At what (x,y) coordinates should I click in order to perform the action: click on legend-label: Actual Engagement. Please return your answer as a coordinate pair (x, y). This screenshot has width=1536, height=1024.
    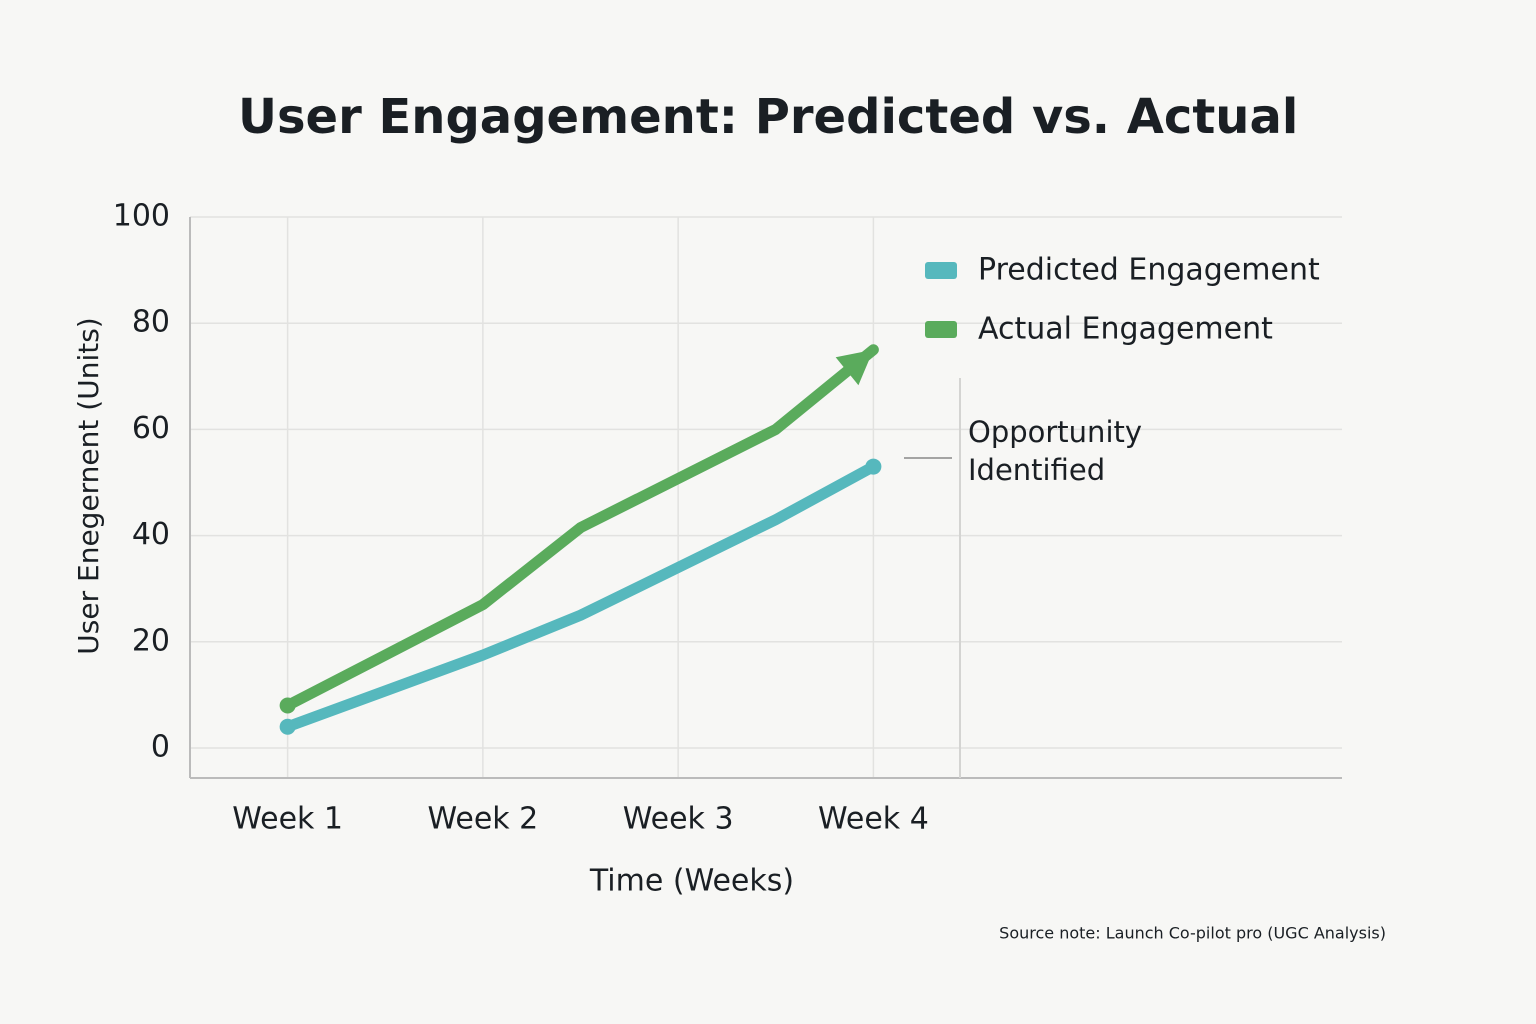
    Looking at the image, I should click on (1125, 329).